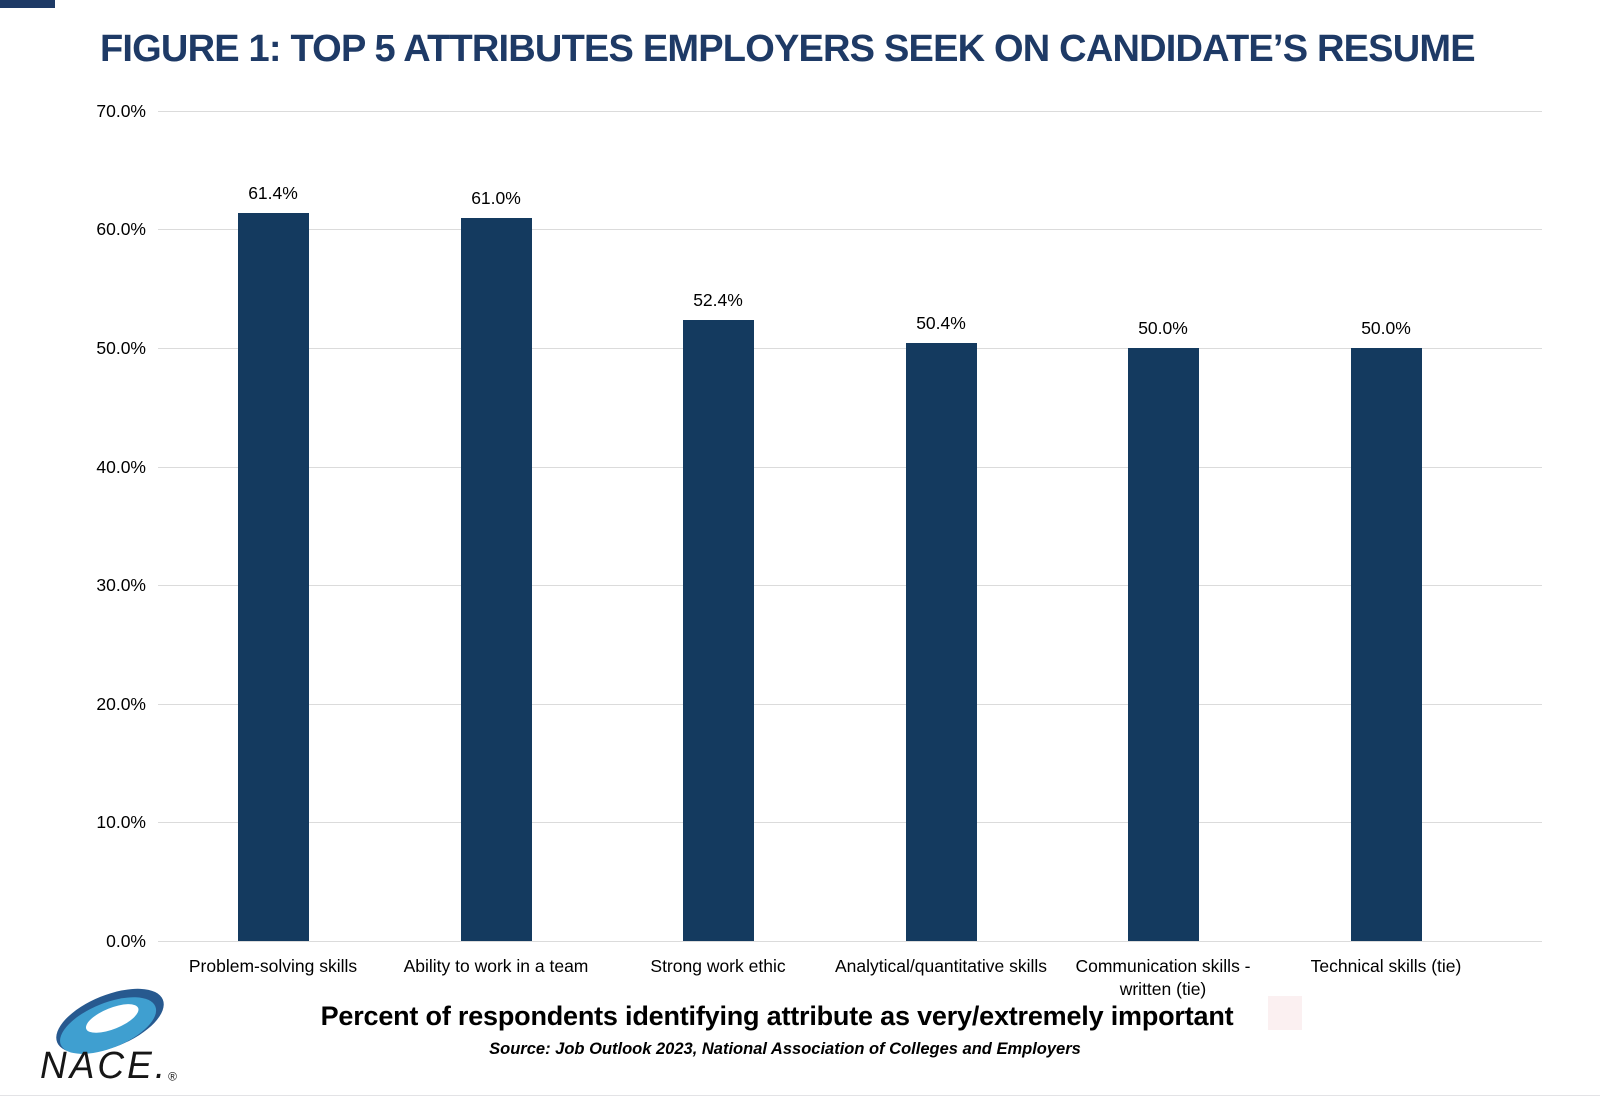  What do you see at coordinates (1285, 1013) in the screenshot?
I see `highlight-smudge` at bounding box center [1285, 1013].